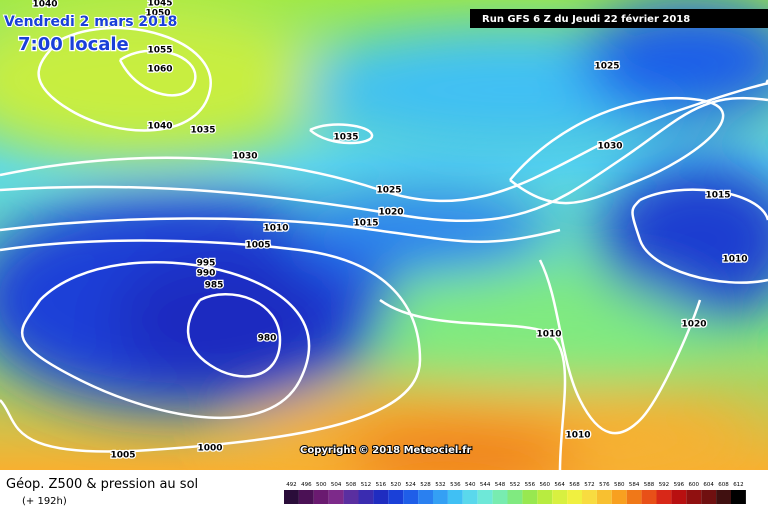  I want to click on colorbar-label: 572, so click(589, 485).